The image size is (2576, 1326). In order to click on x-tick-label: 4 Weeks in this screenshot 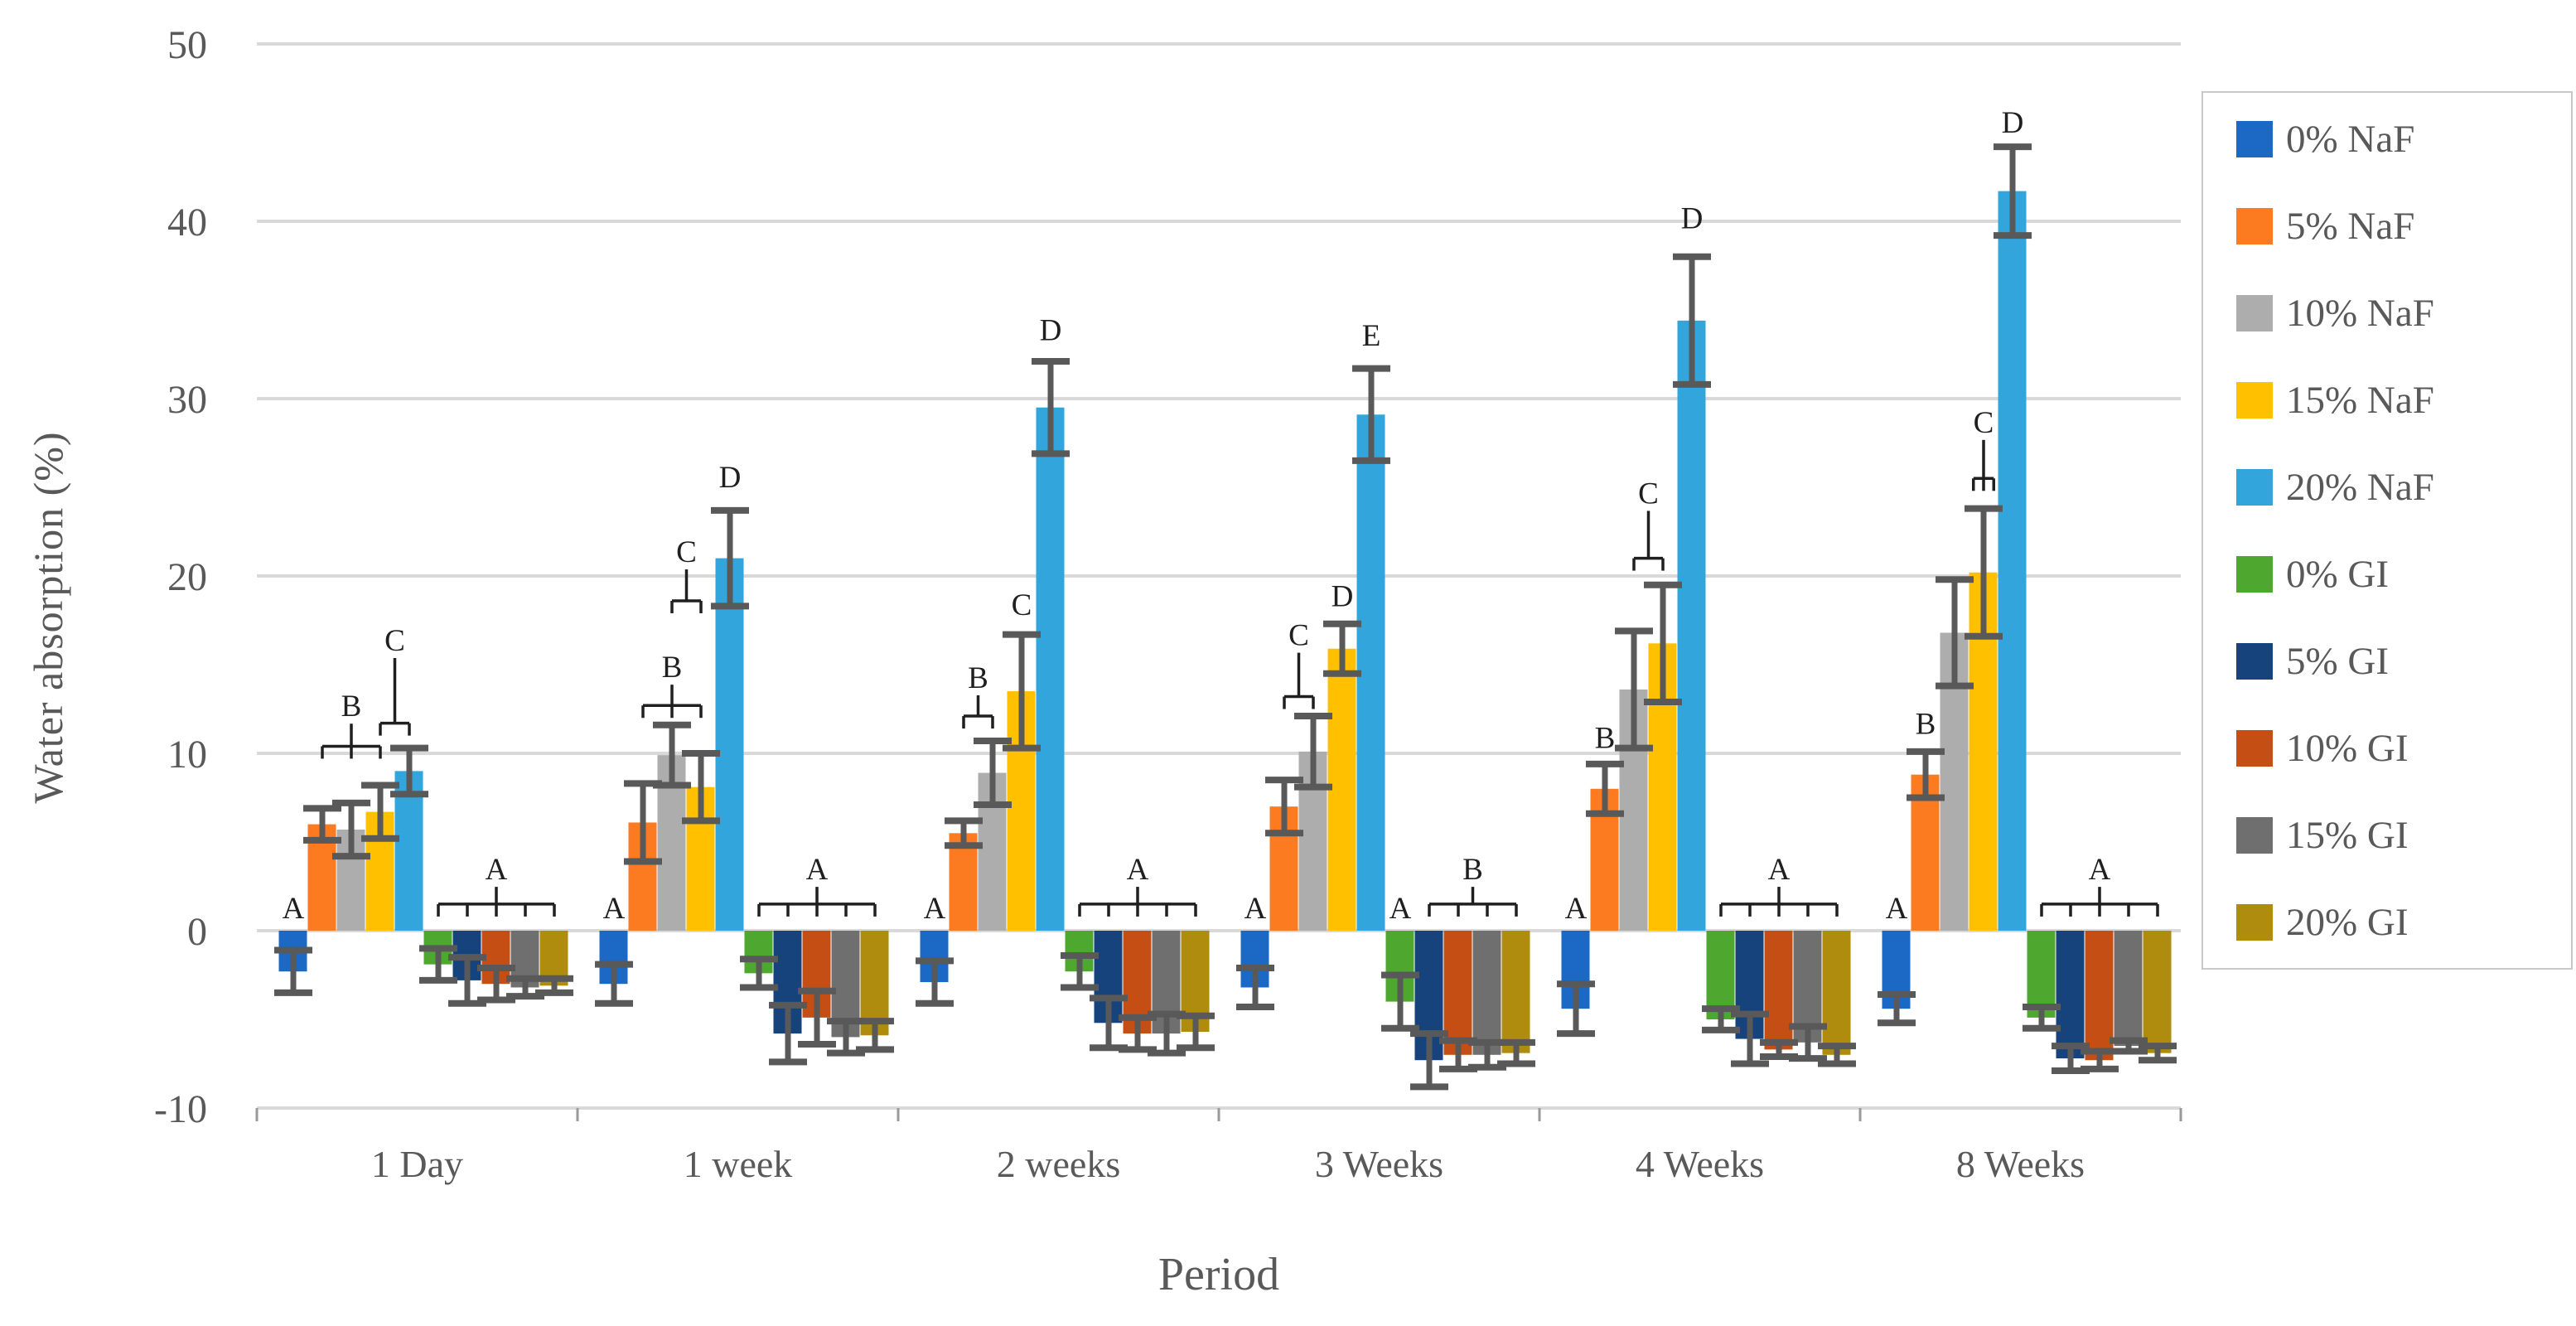, I will do `click(1700, 1164)`.